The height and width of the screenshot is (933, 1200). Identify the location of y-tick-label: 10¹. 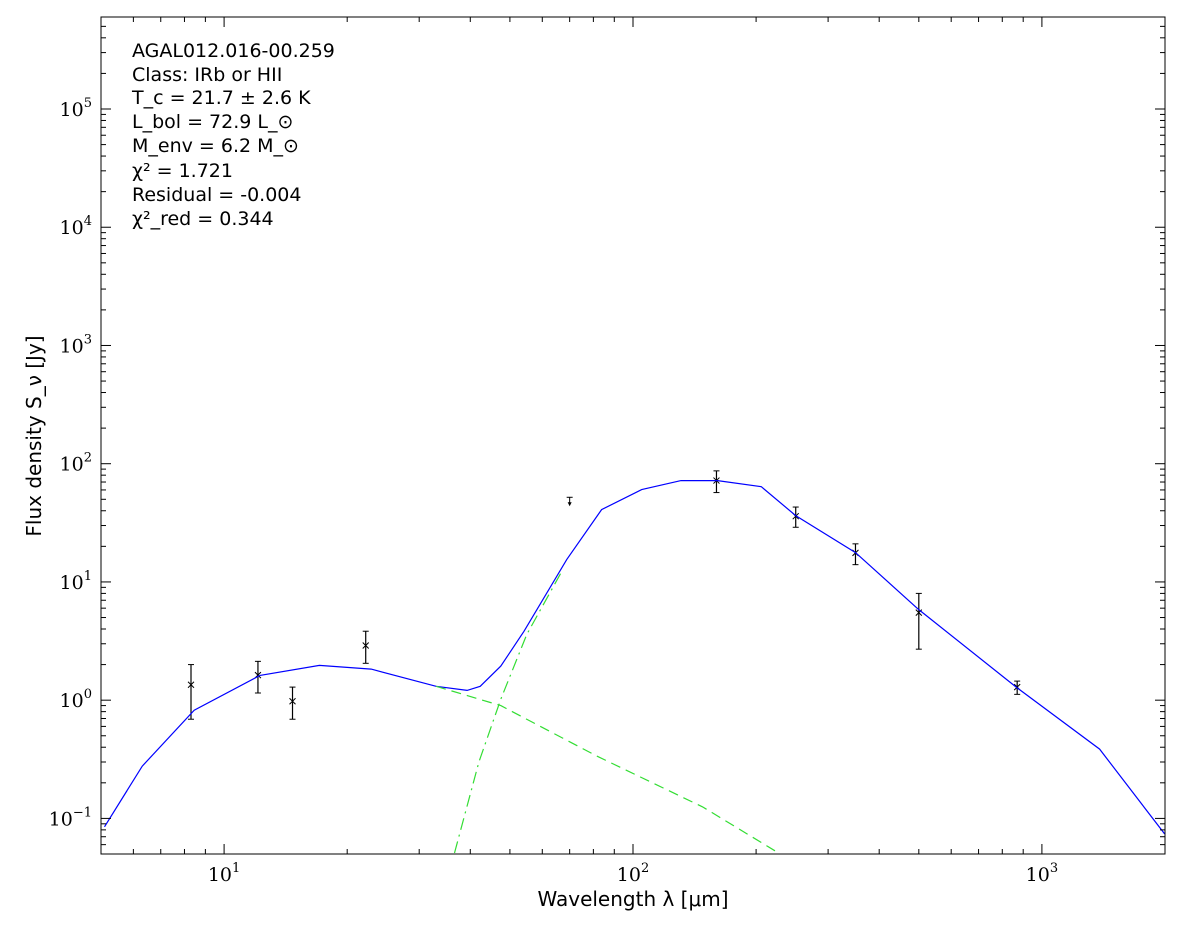
(76, 581).